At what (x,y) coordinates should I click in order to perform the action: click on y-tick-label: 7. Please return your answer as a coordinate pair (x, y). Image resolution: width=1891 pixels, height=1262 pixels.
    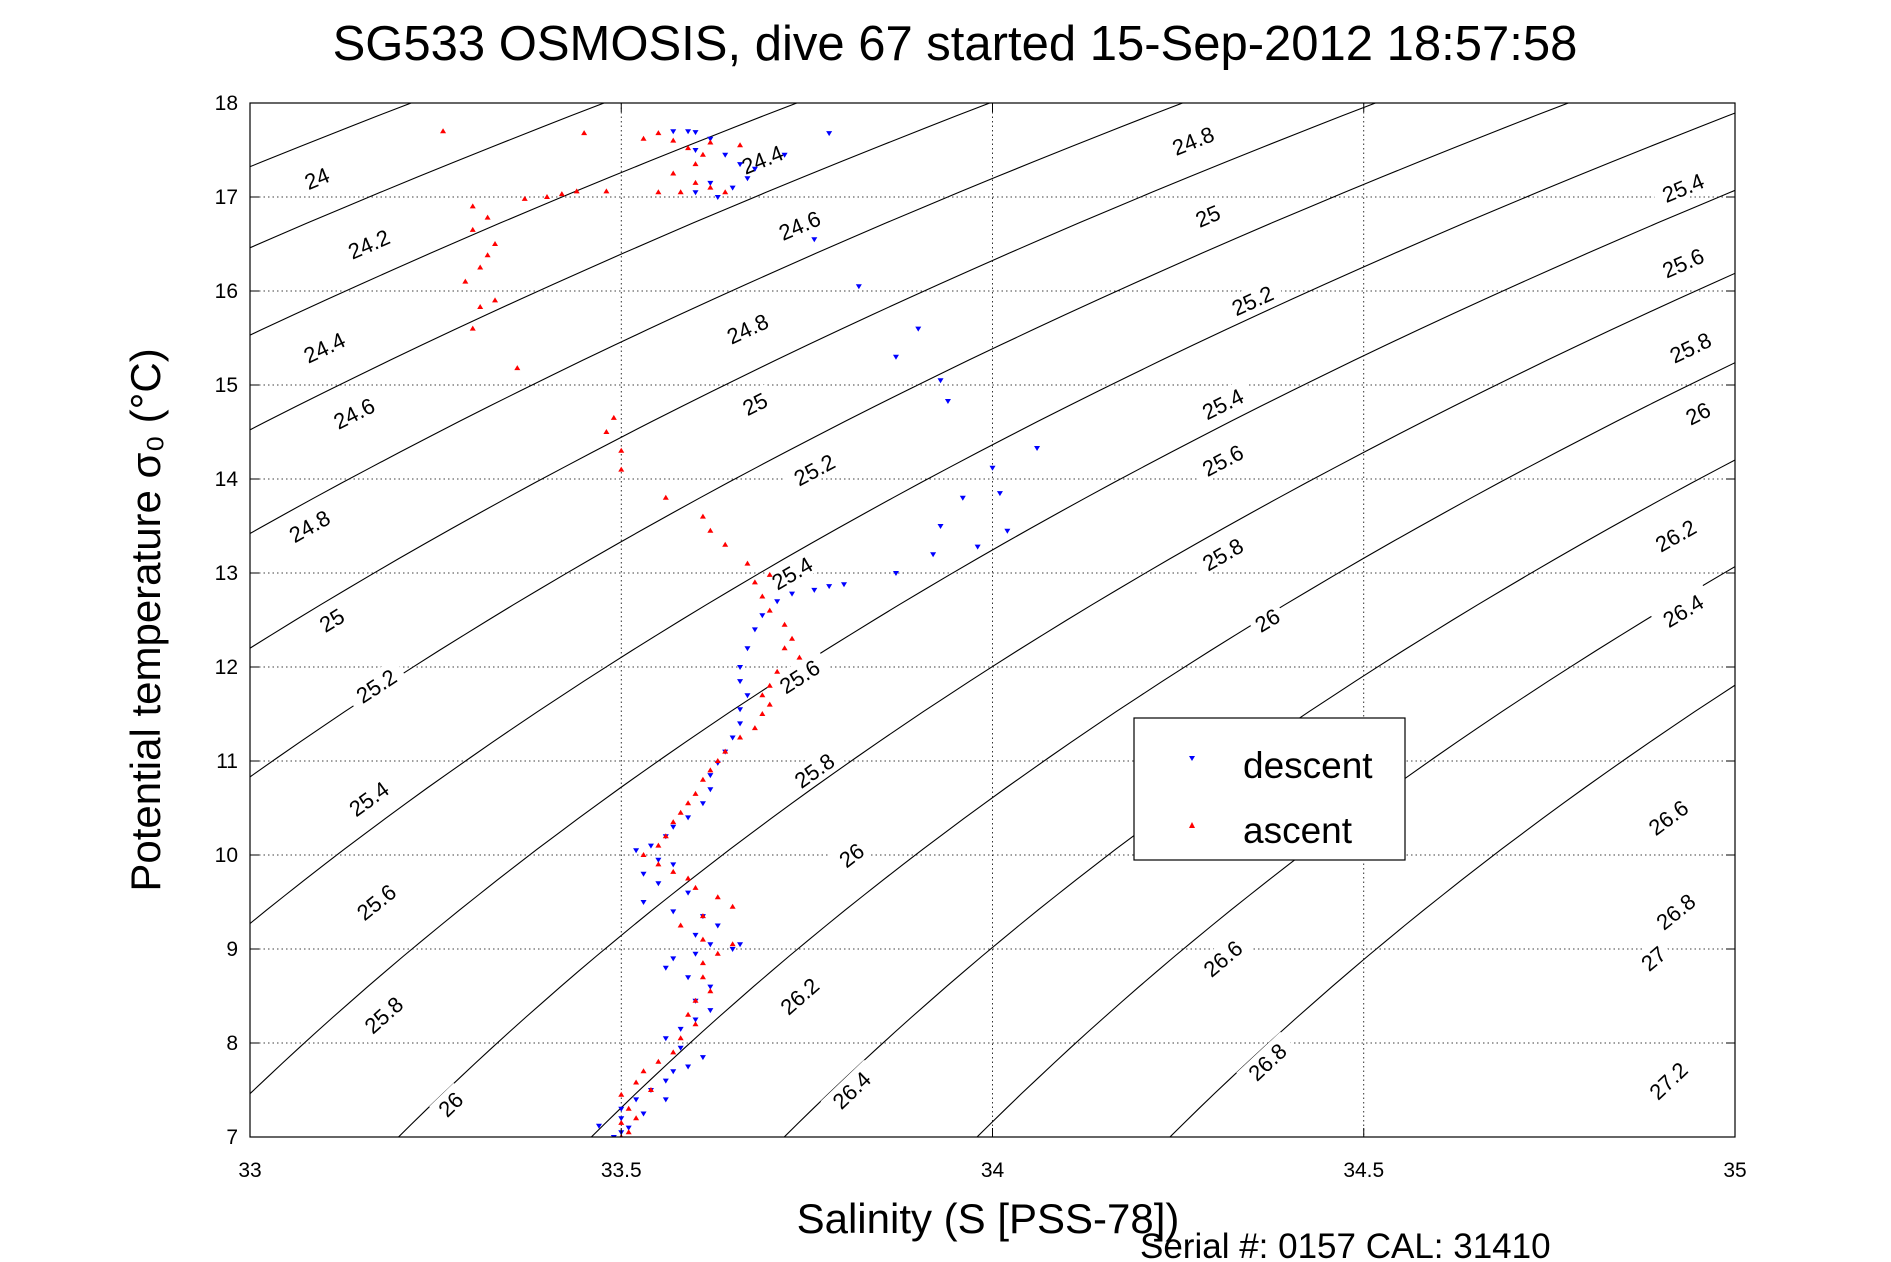
    Looking at the image, I should click on (232, 1137).